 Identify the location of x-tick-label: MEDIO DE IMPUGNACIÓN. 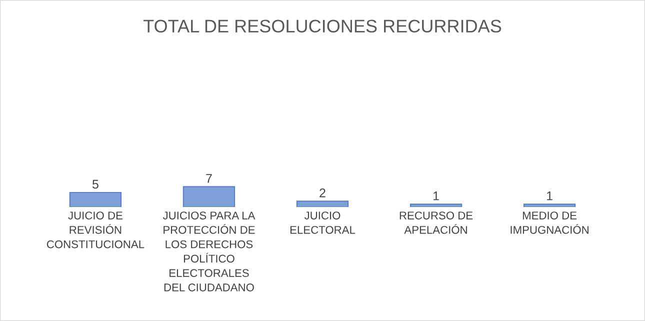
(549, 223).